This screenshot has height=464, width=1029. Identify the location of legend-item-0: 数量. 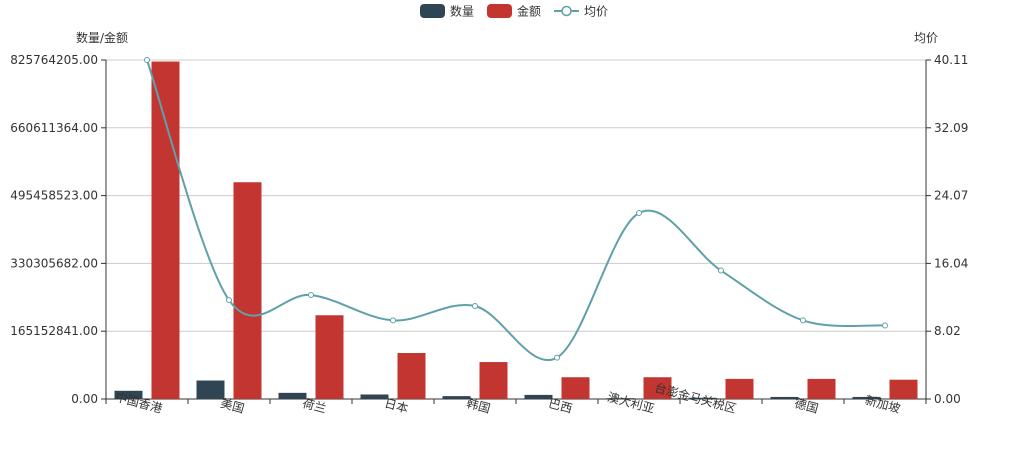
(447, 11).